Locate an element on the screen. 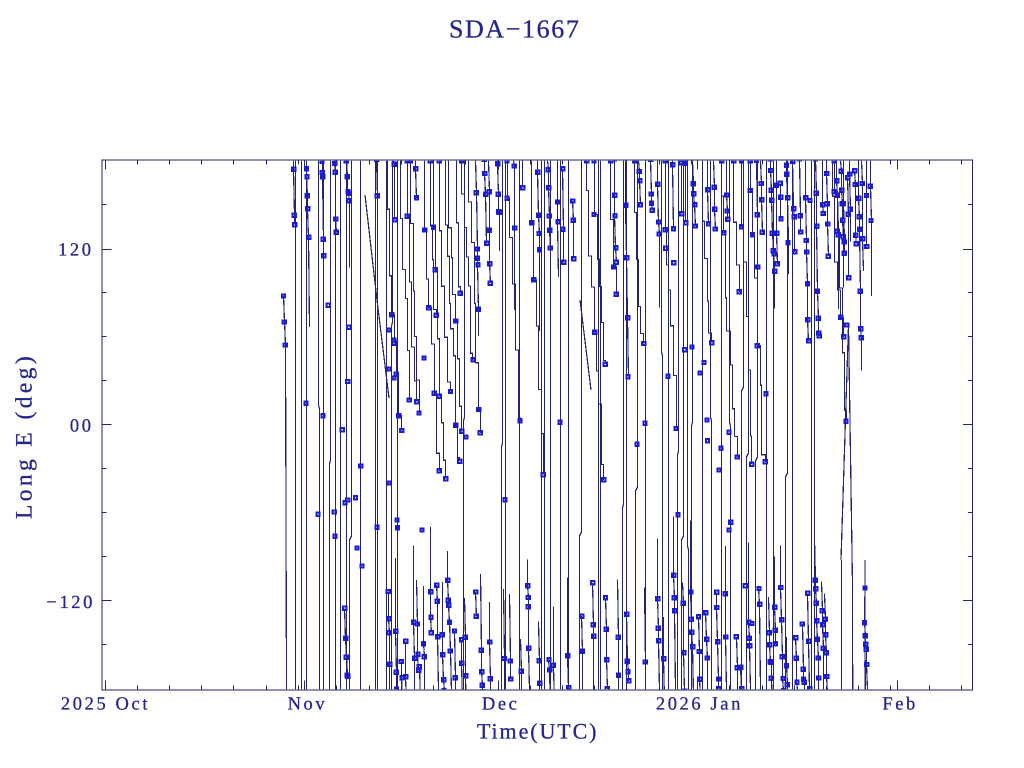  svg-text: 00 is located at coordinates (82, 427).